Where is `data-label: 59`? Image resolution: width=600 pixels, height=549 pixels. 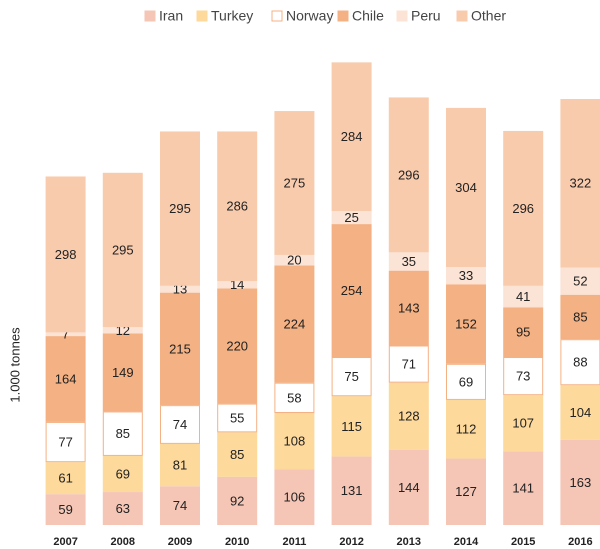
data-label: 59 is located at coordinates (65, 509).